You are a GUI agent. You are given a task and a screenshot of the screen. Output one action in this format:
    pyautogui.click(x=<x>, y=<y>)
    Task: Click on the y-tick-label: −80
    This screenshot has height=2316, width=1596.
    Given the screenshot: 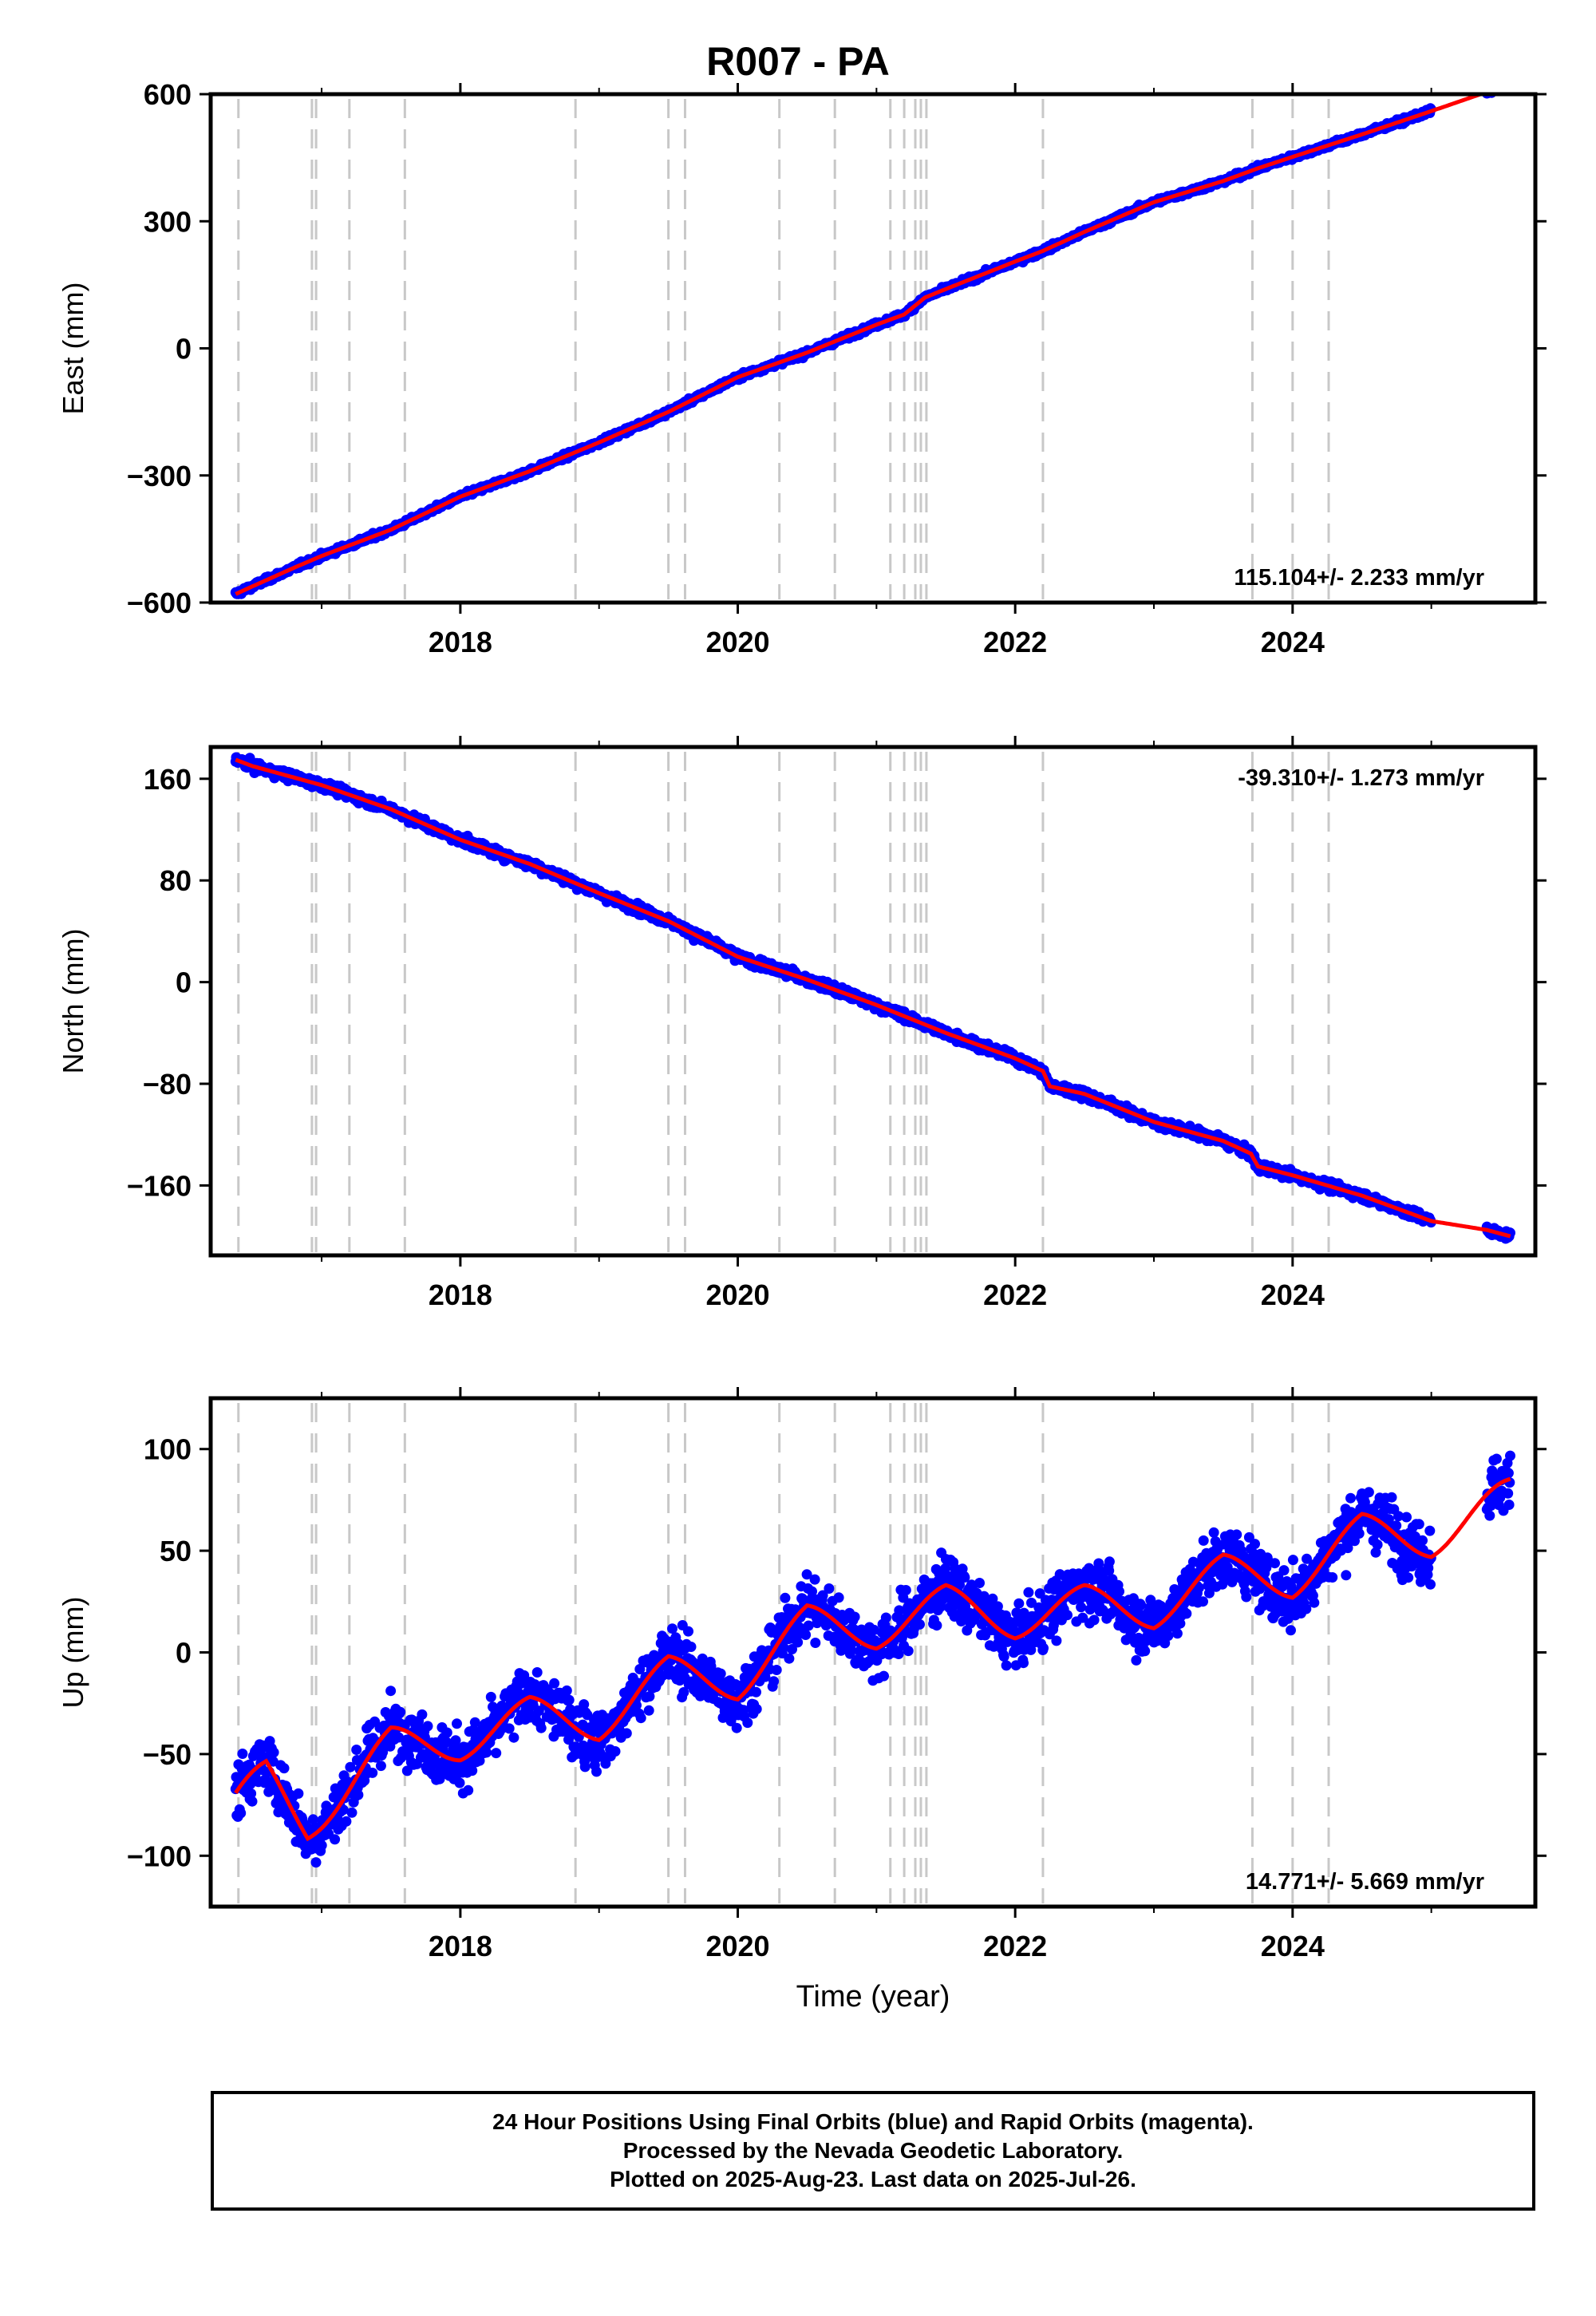 What is the action you would take?
    pyautogui.click(x=167, y=1084)
    